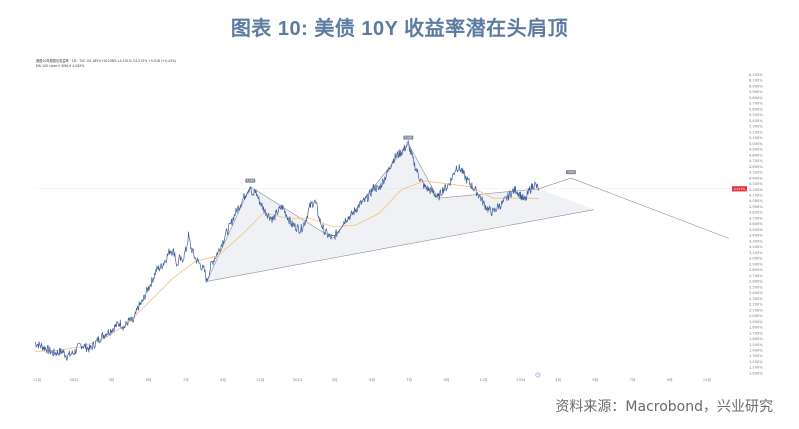 This screenshot has height=429, width=799. I want to click on x-tick-label: 2024, so click(521, 380).